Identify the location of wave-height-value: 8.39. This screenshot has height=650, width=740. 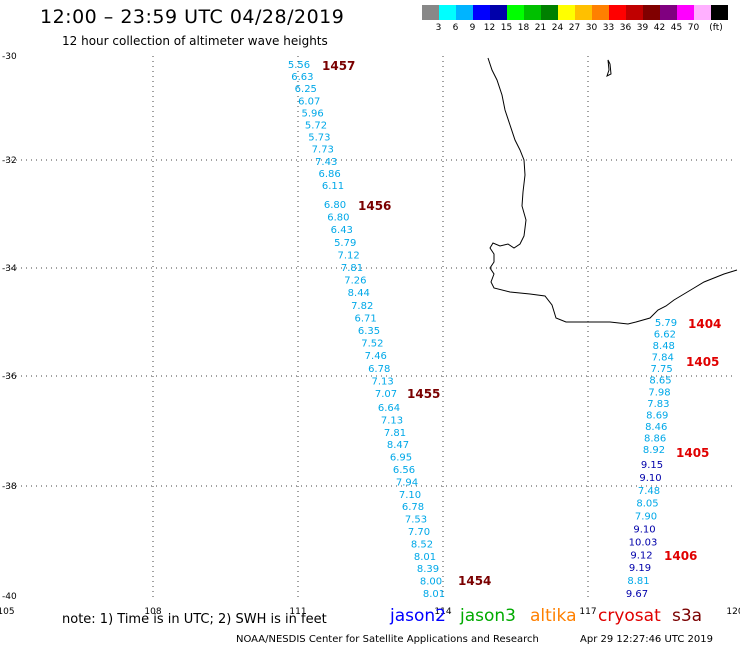
(428, 569).